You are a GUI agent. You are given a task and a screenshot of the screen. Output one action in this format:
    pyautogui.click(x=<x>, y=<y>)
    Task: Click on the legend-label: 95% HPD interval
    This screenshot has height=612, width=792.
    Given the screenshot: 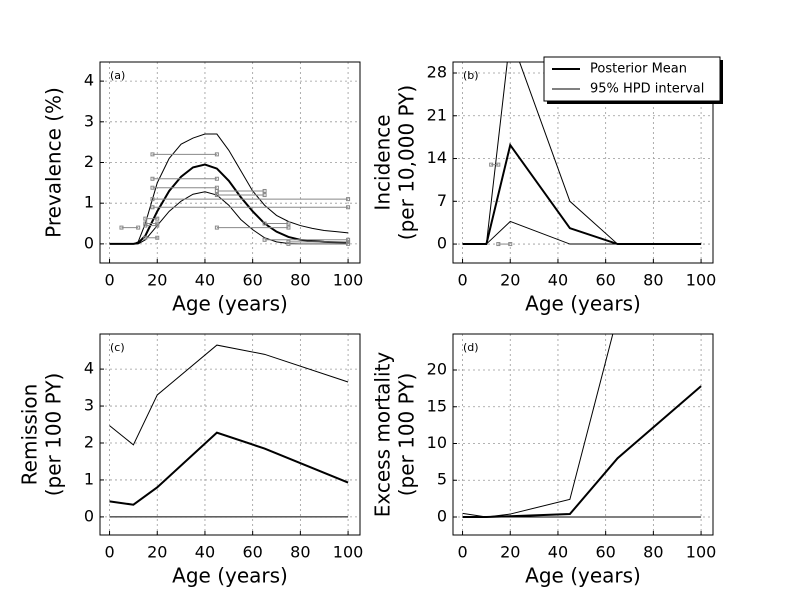 What is the action you would take?
    pyautogui.click(x=647, y=89)
    